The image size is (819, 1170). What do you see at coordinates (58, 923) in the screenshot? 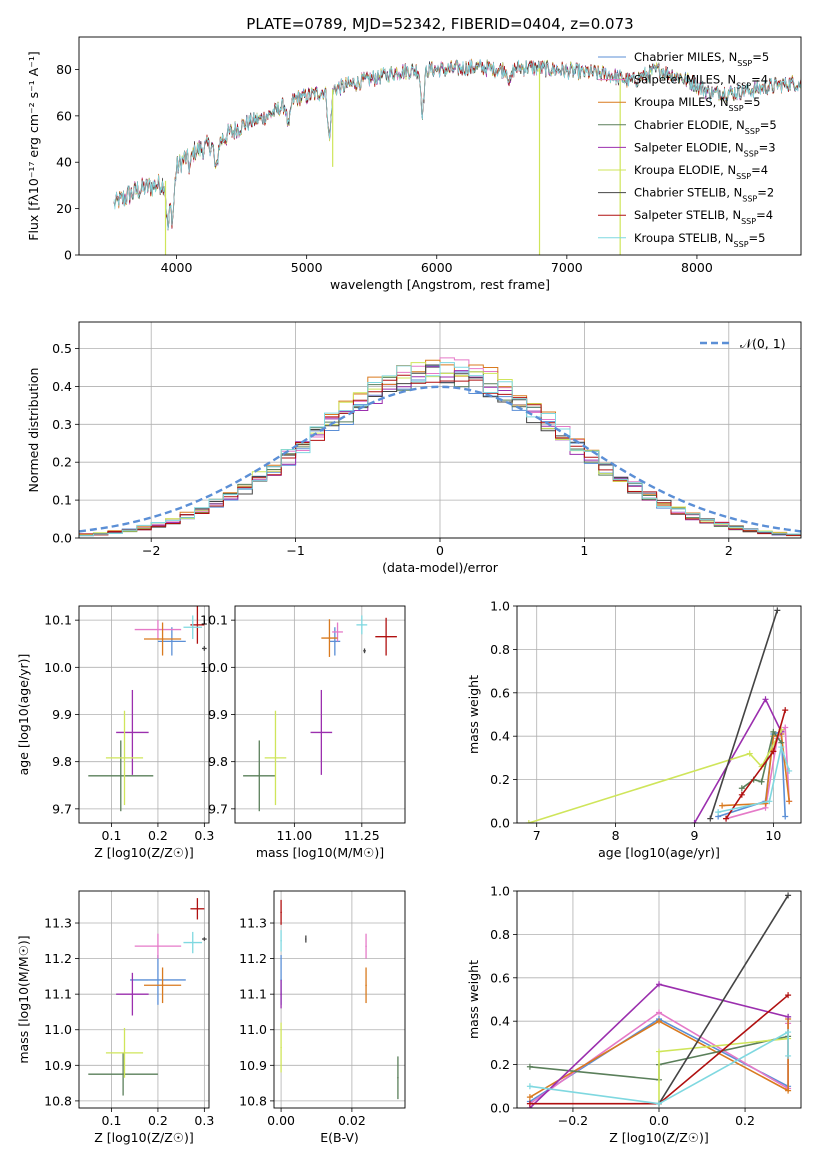
I see `y-tick-label: 11.3` at bounding box center [58, 923].